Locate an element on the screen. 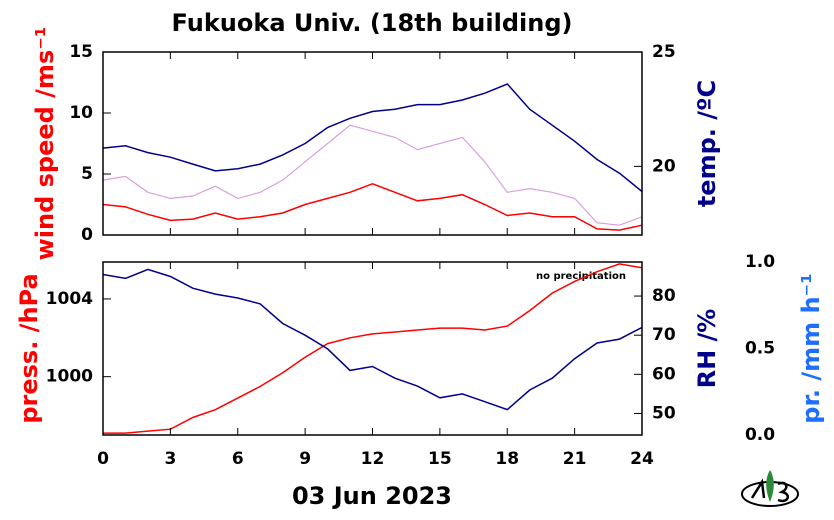 The width and height of the screenshot is (834, 520). x-tick-label: 21 is located at coordinates (575, 459).